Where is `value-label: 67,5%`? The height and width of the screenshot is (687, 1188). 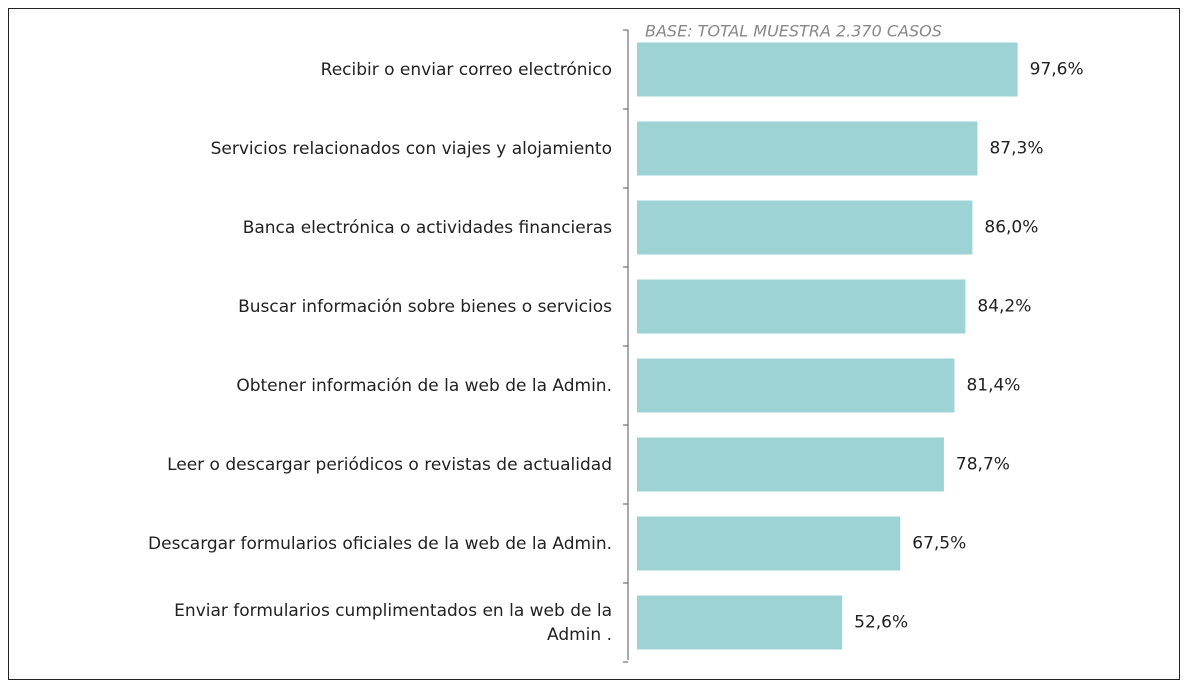
value-label: 67,5% is located at coordinates (939, 544).